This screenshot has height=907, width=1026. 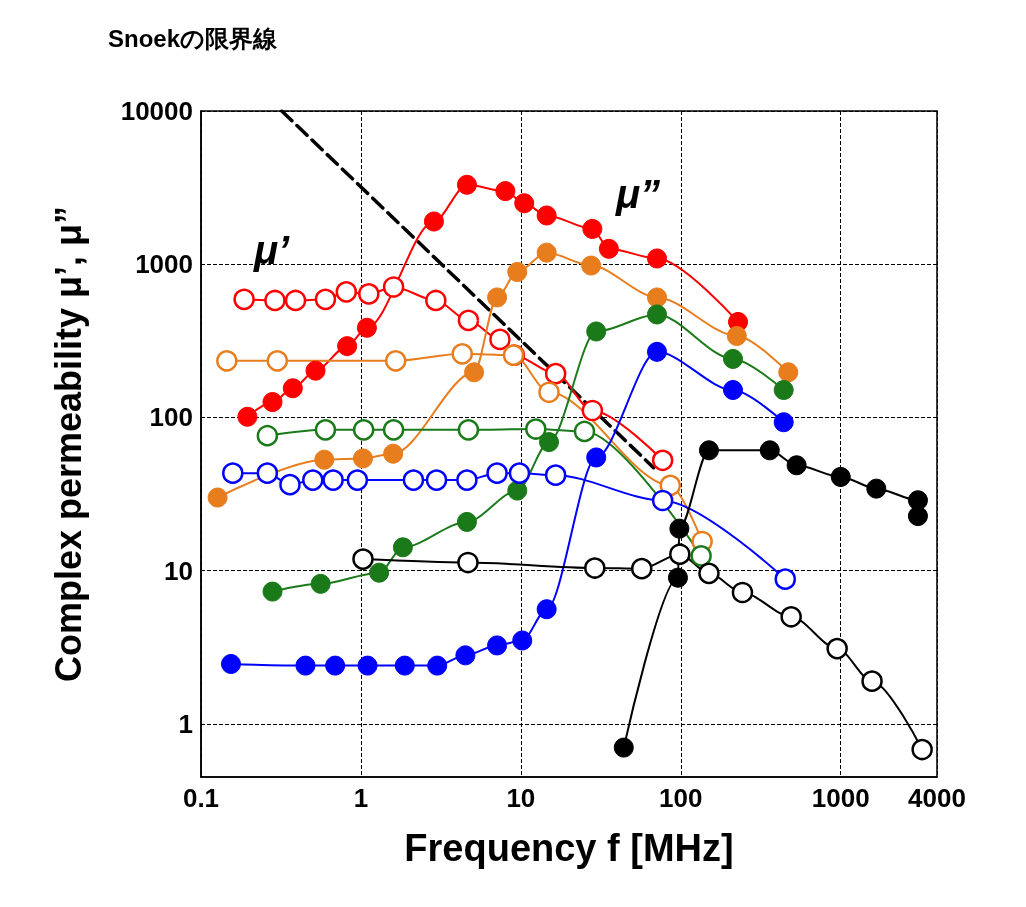 What do you see at coordinates (840, 798) in the screenshot?
I see `x-tick-label: 1000` at bounding box center [840, 798].